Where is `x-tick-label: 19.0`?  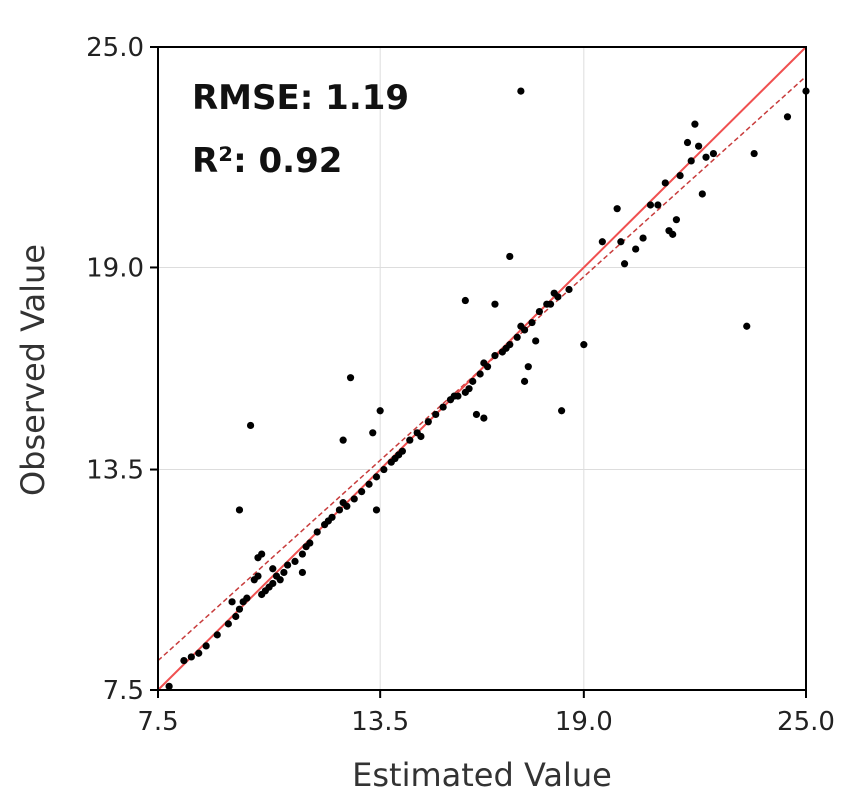
x-tick-label: 19.0 is located at coordinates (584, 722).